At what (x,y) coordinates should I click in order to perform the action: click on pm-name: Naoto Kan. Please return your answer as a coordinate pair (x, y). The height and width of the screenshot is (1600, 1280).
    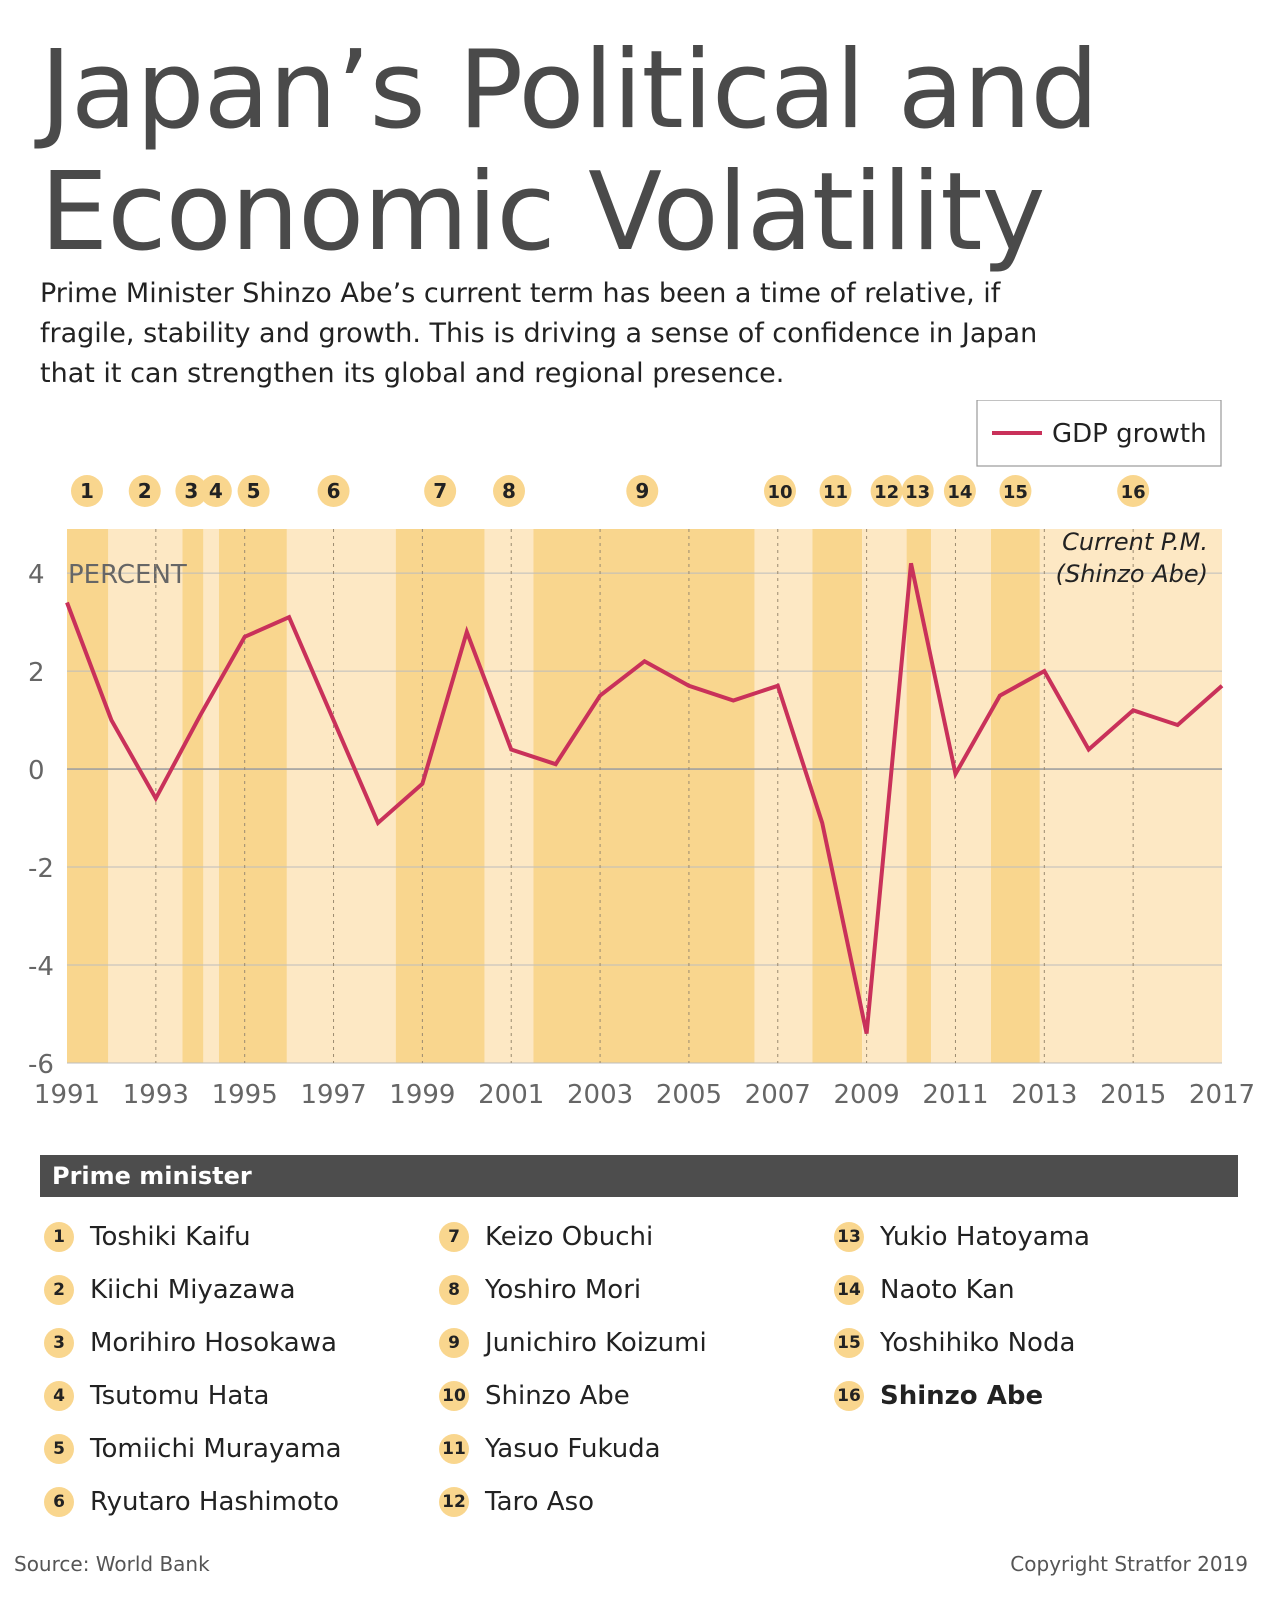
    Looking at the image, I should click on (947, 1289).